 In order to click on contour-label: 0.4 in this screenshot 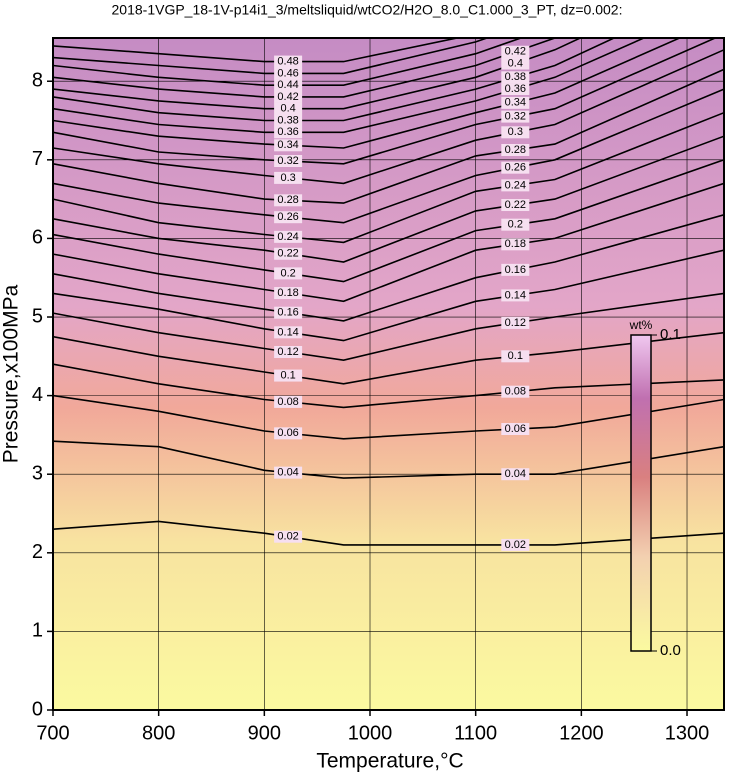, I will do `click(287, 109)`.